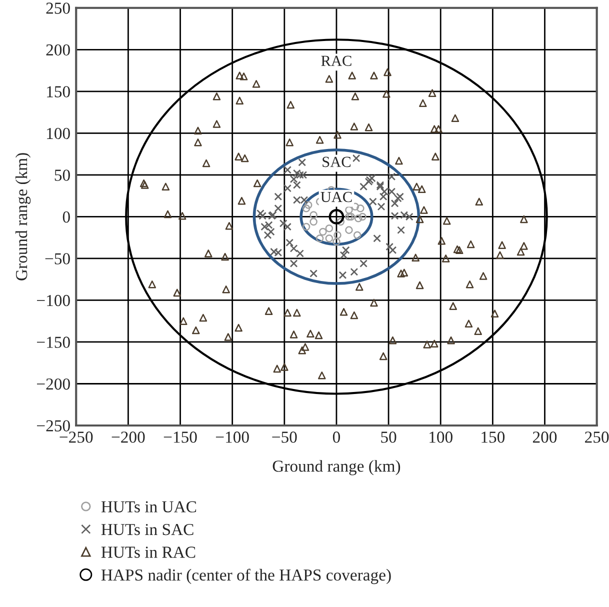 Image resolution: width=609 pixels, height=607 pixels. I want to click on y-tick-label: −50, so click(57, 258).